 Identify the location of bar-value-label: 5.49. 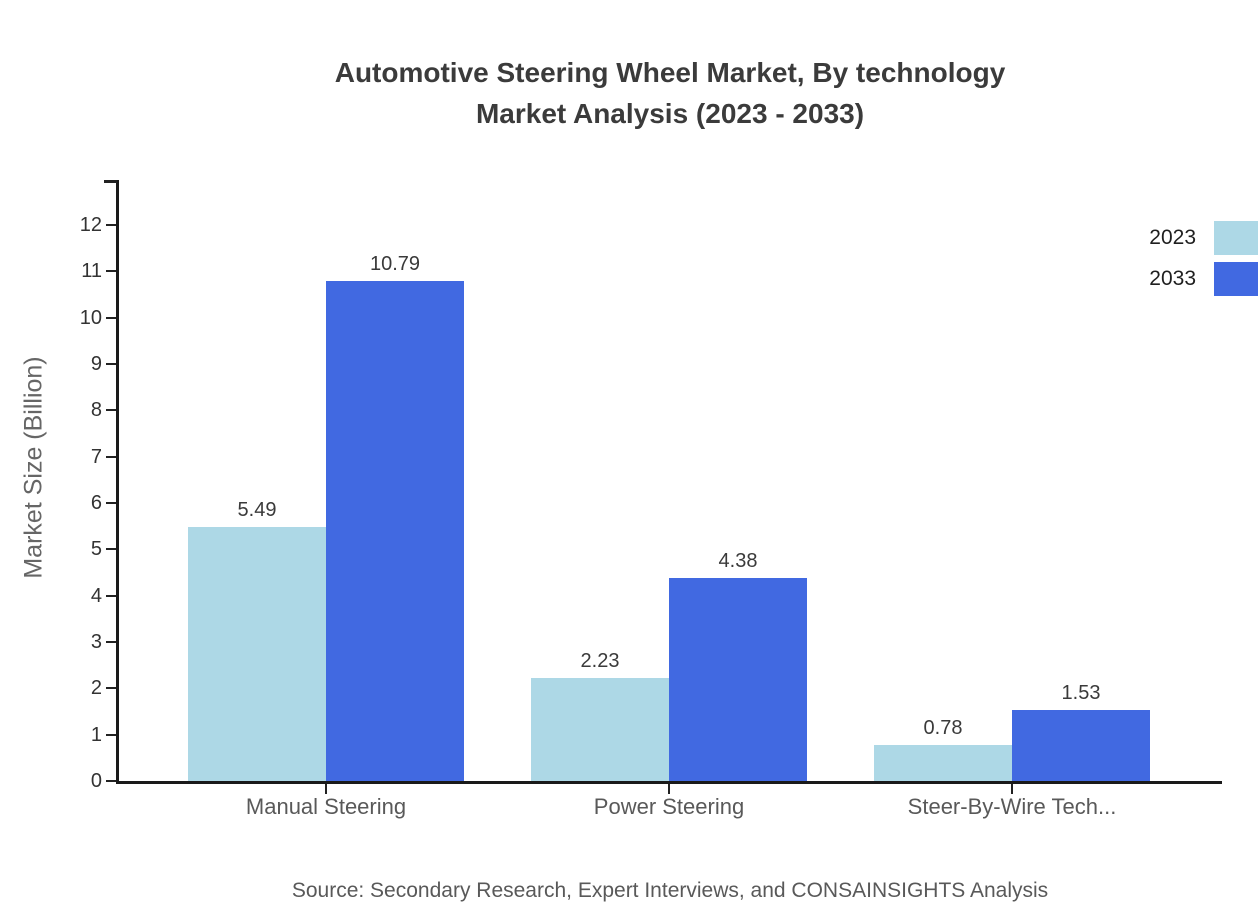
(257, 510).